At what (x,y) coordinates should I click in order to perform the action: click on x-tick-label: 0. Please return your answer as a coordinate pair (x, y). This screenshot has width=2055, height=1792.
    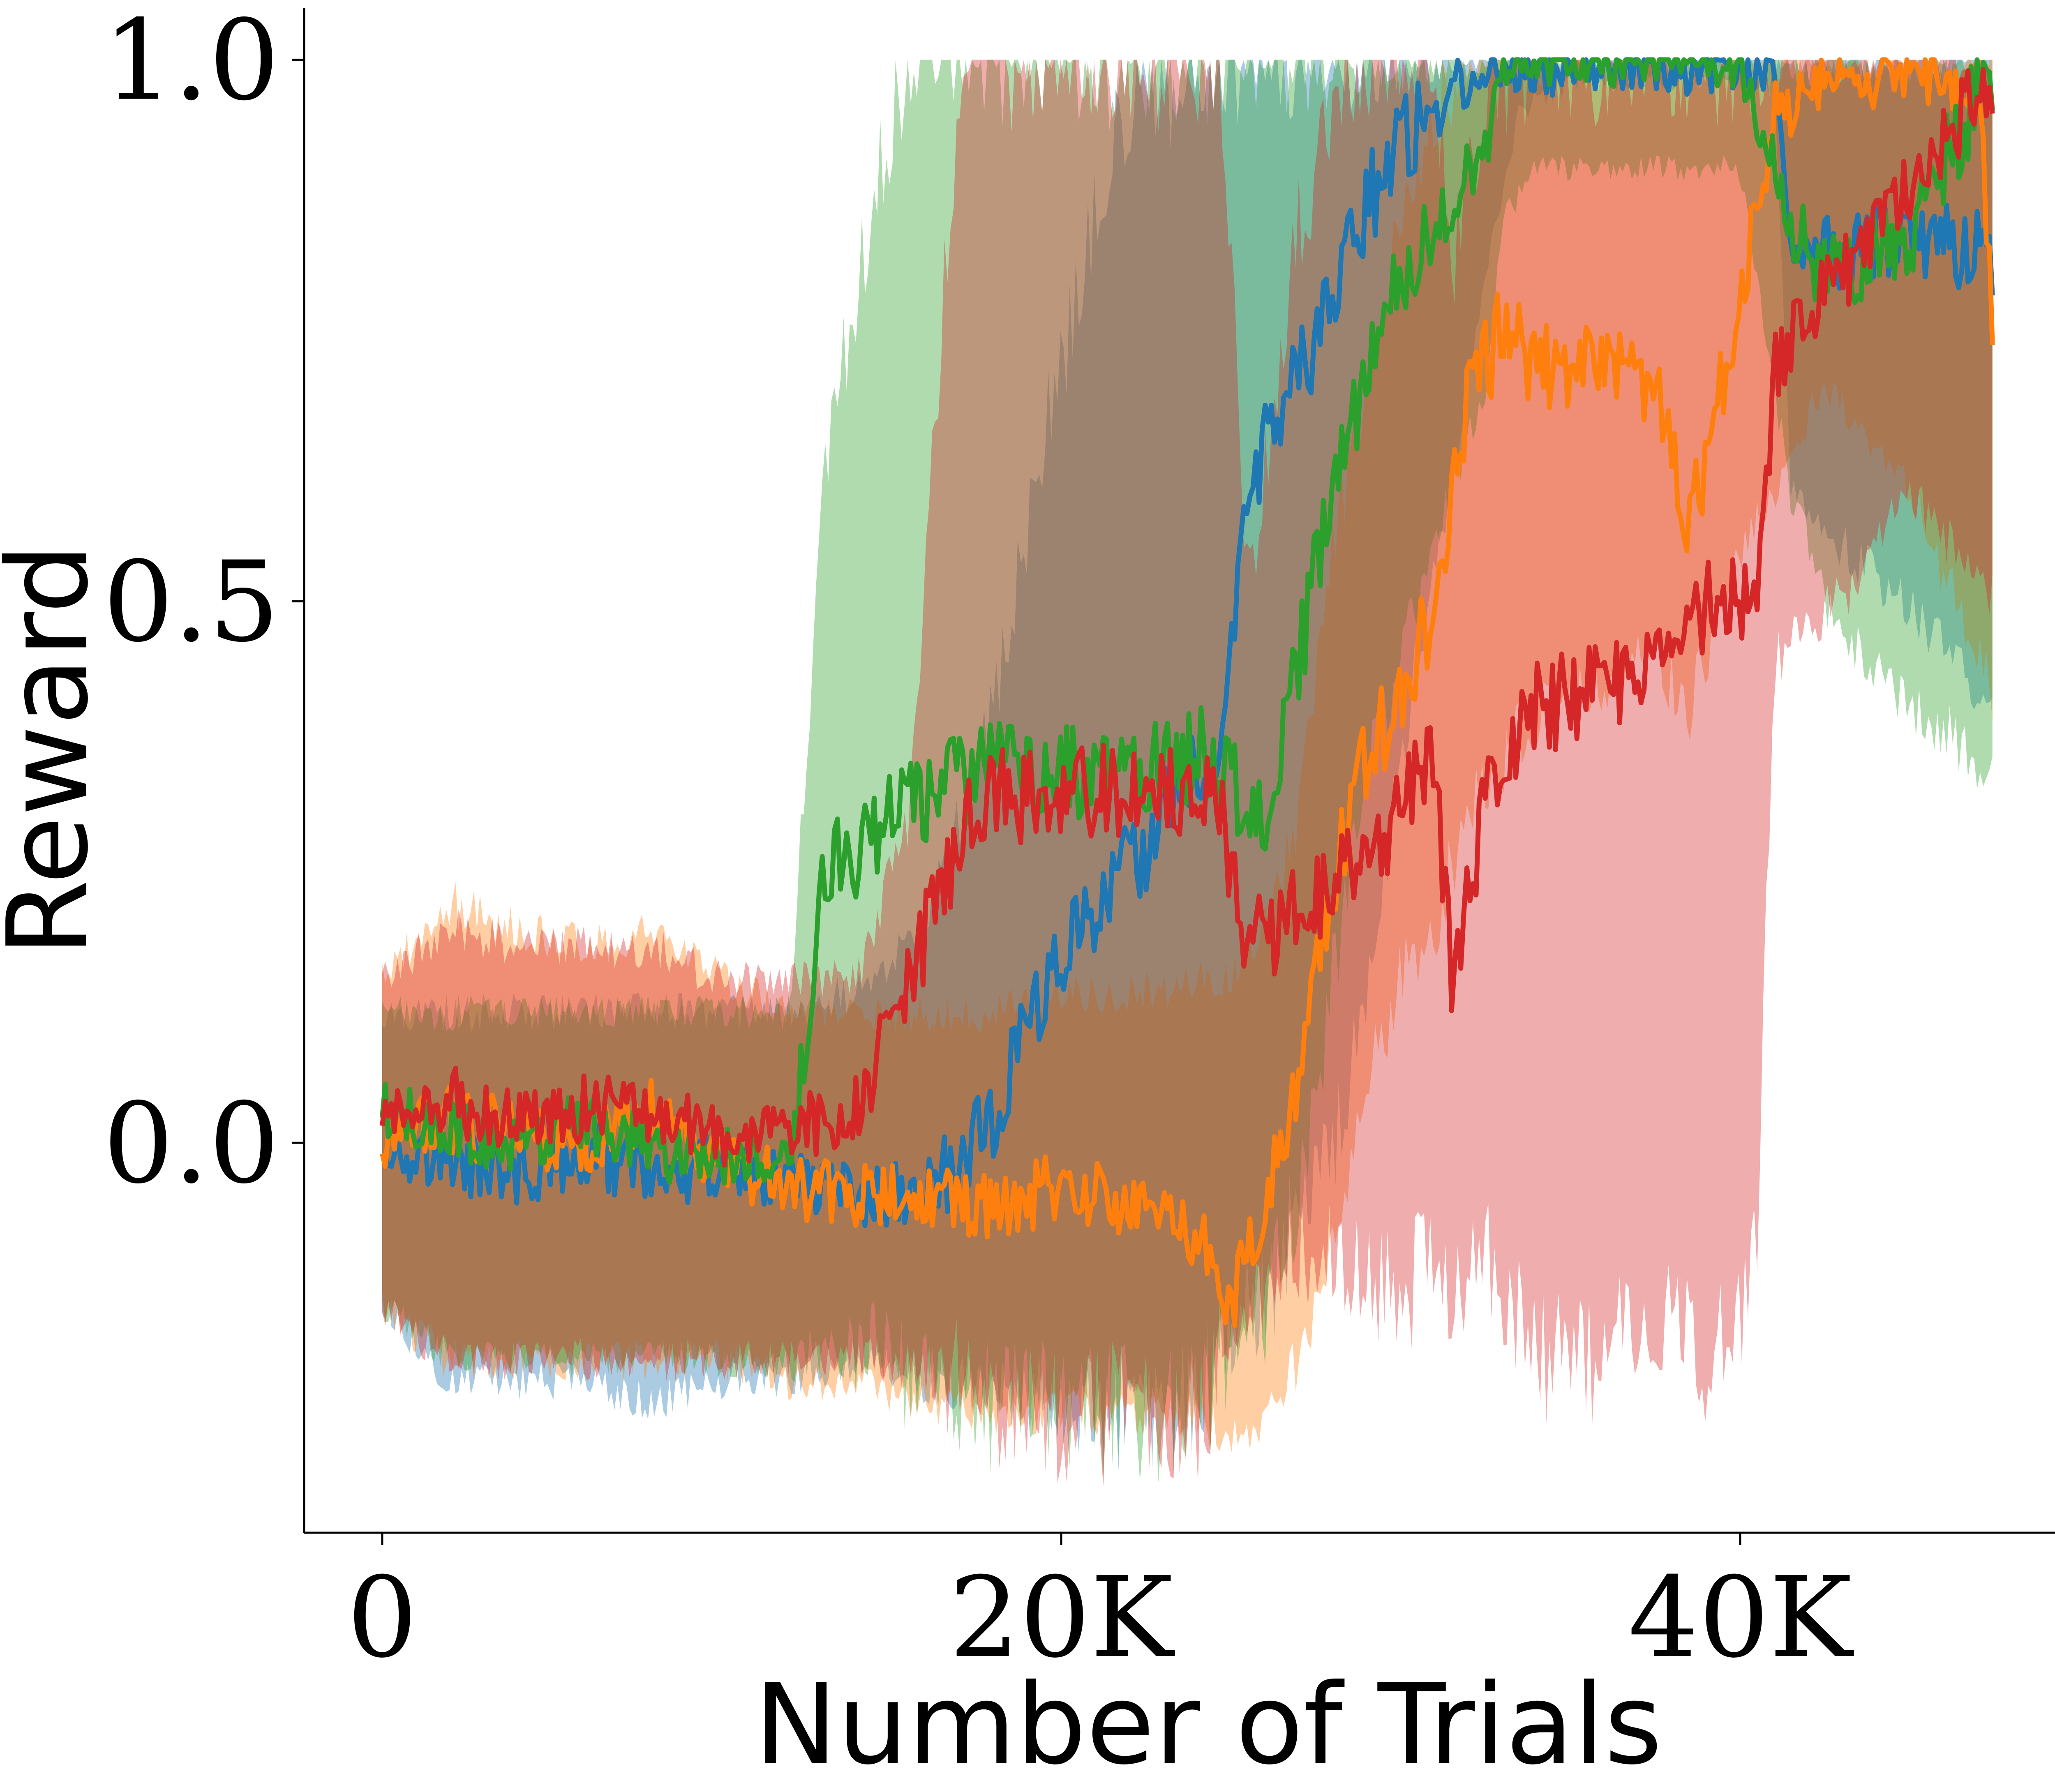
    Looking at the image, I should click on (382, 1617).